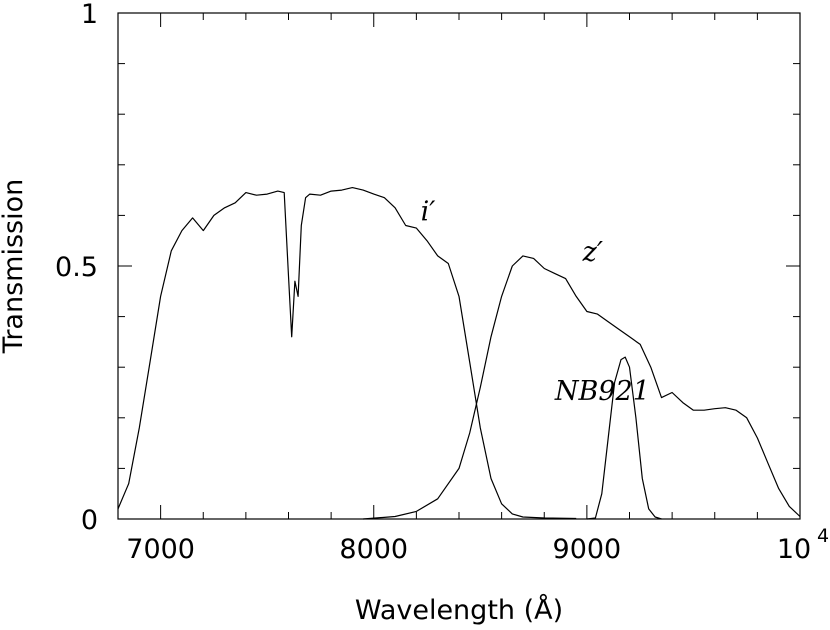 The width and height of the screenshot is (830, 630). I want to click on curve-label-1: z′, so click(592, 252).